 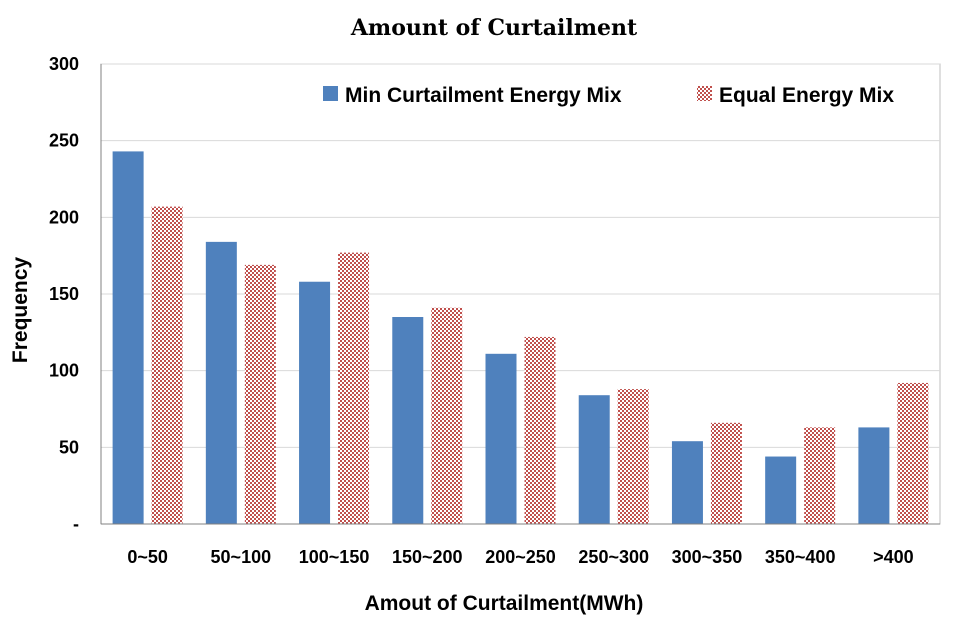 I want to click on y-tick-label: 150, so click(x=64, y=294).